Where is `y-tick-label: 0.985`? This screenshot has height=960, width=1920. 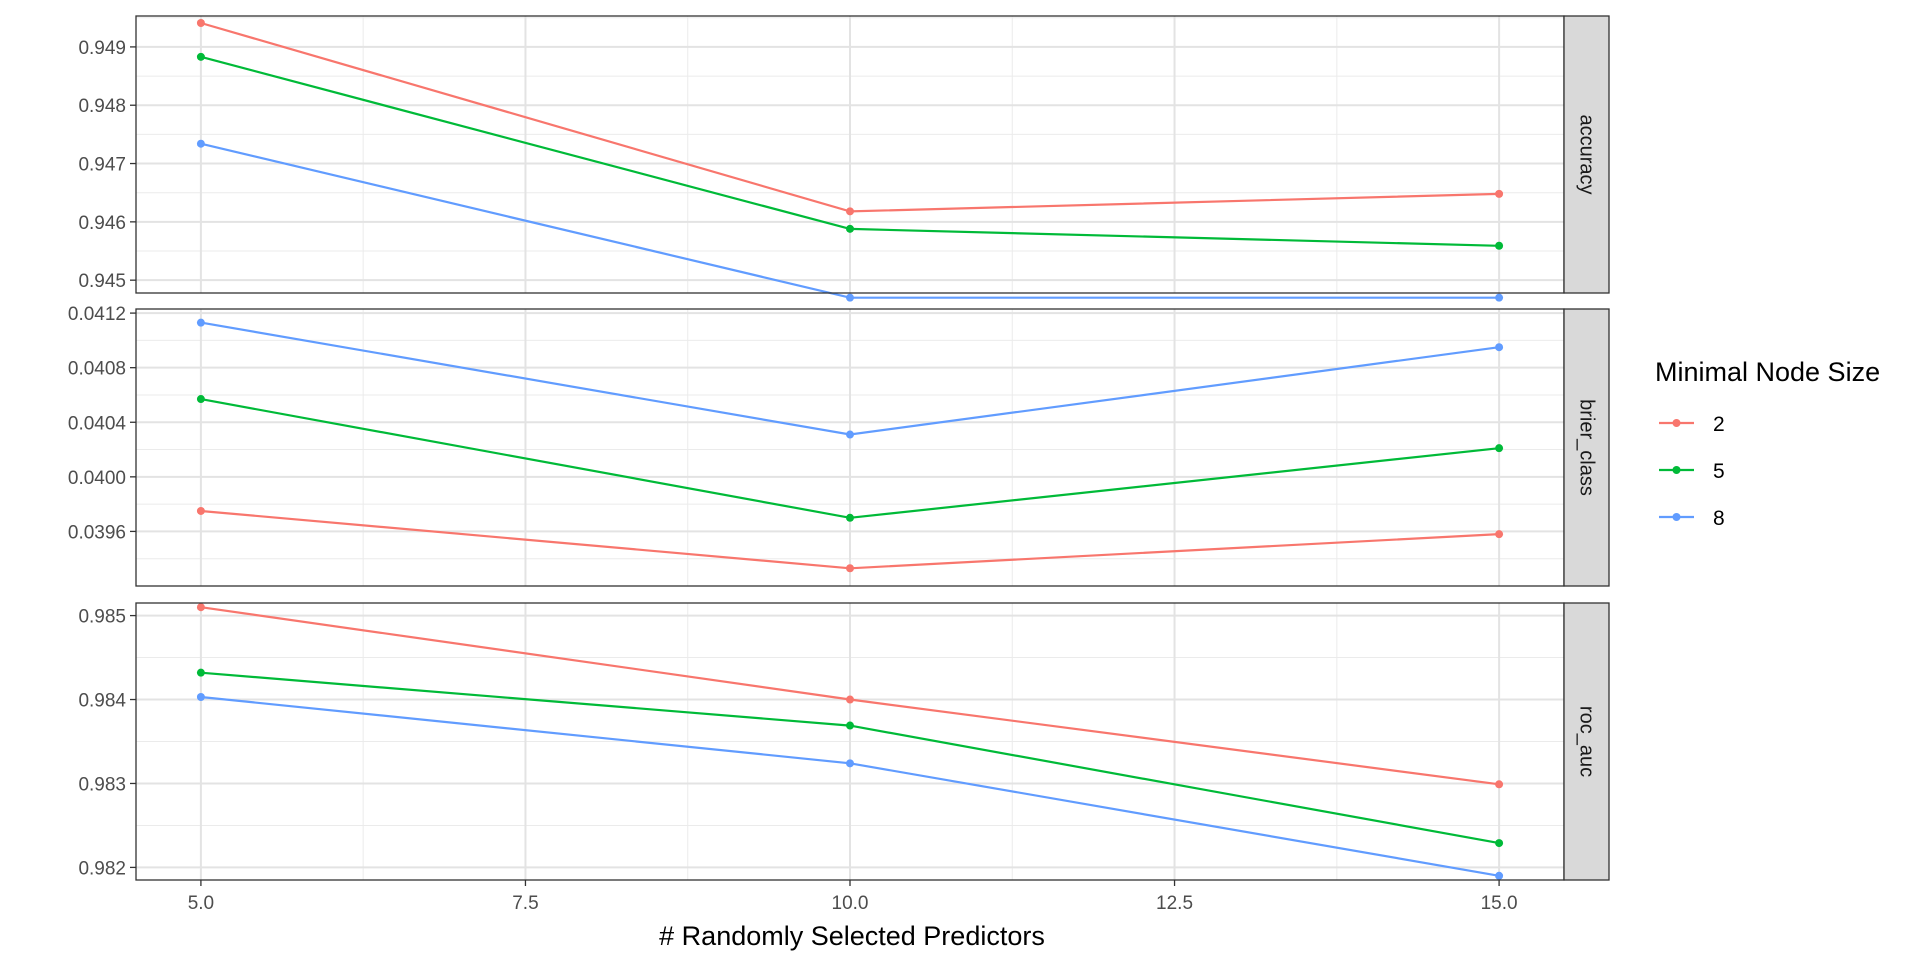 y-tick-label: 0.985 is located at coordinates (102, 617).